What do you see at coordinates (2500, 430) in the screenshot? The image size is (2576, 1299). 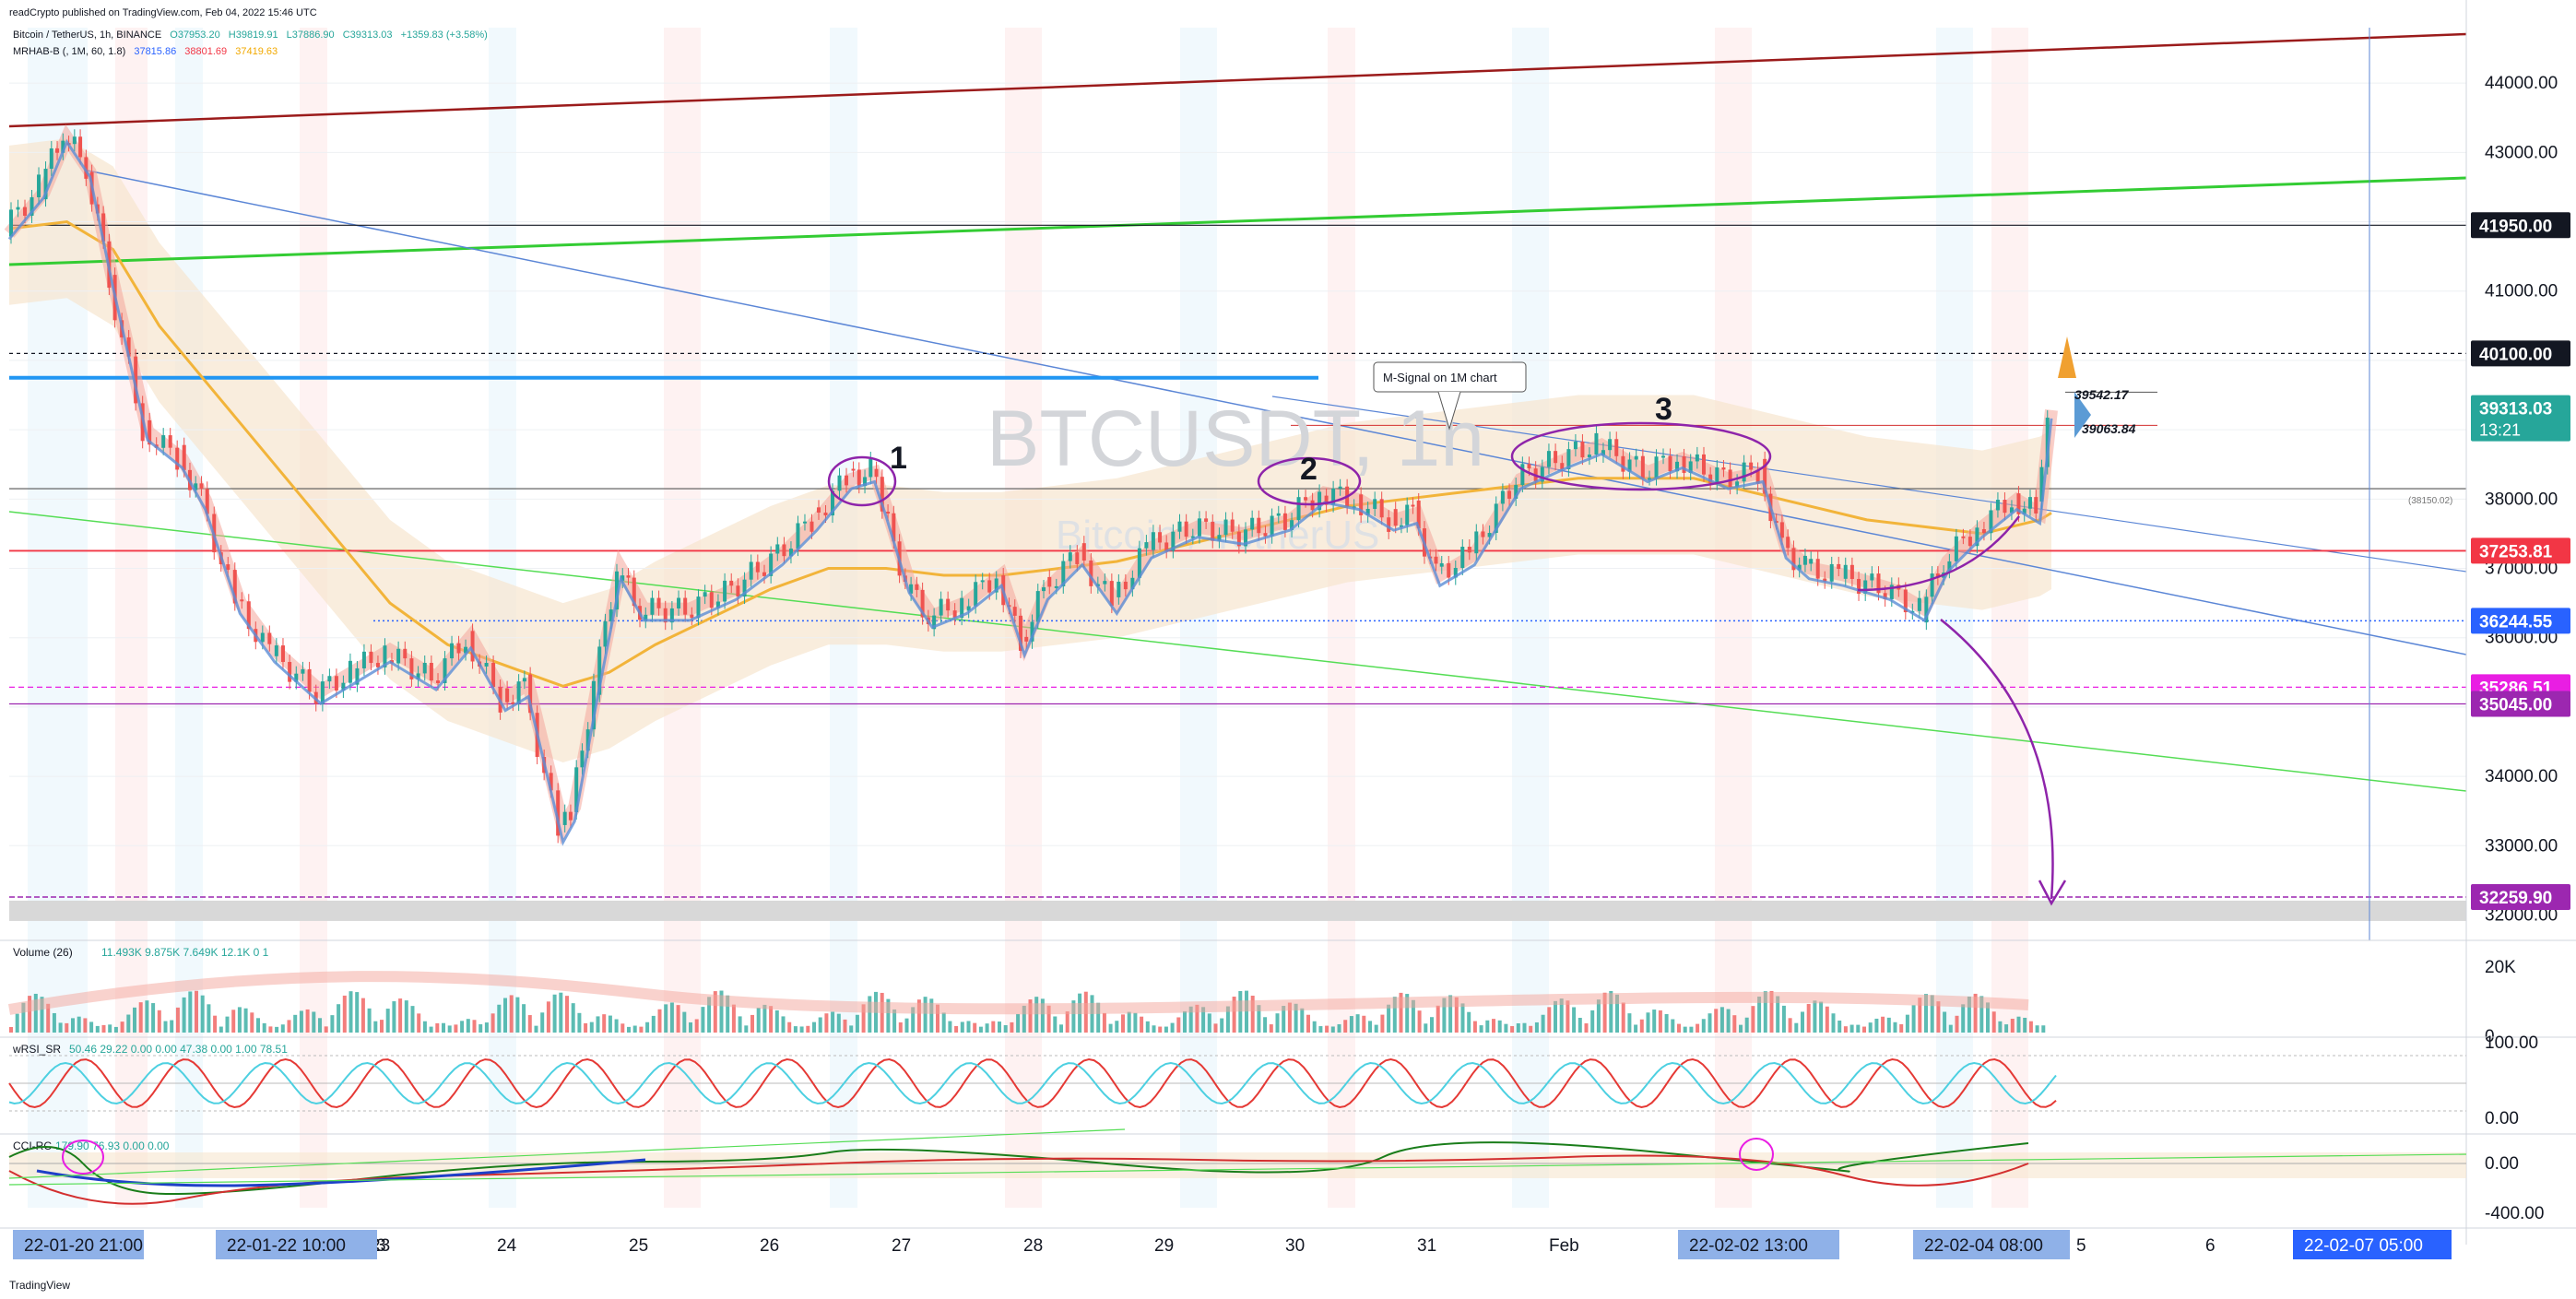 I see `price-tag-countdown: 13:21` at bounding box center [2500, 430].